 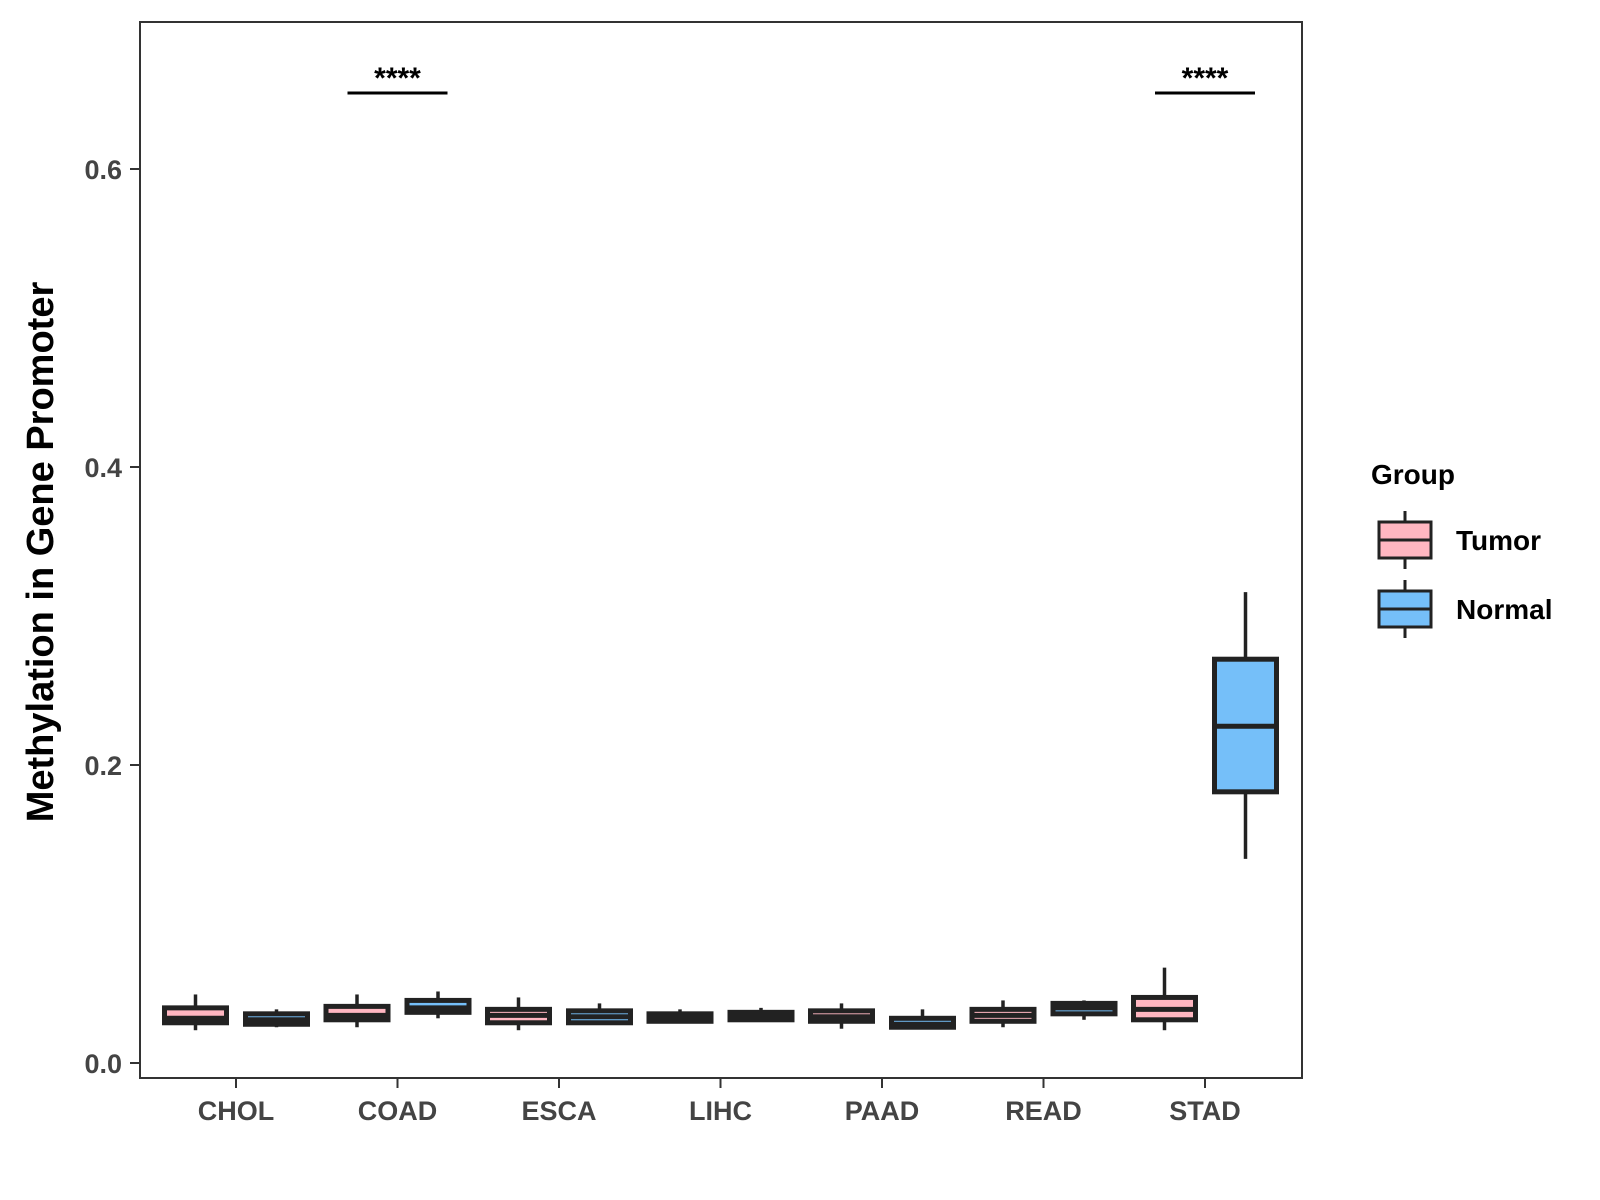 I want to click on y-axis: 0.0 0.2 0.4 0.6, so click(x=112, y=617).